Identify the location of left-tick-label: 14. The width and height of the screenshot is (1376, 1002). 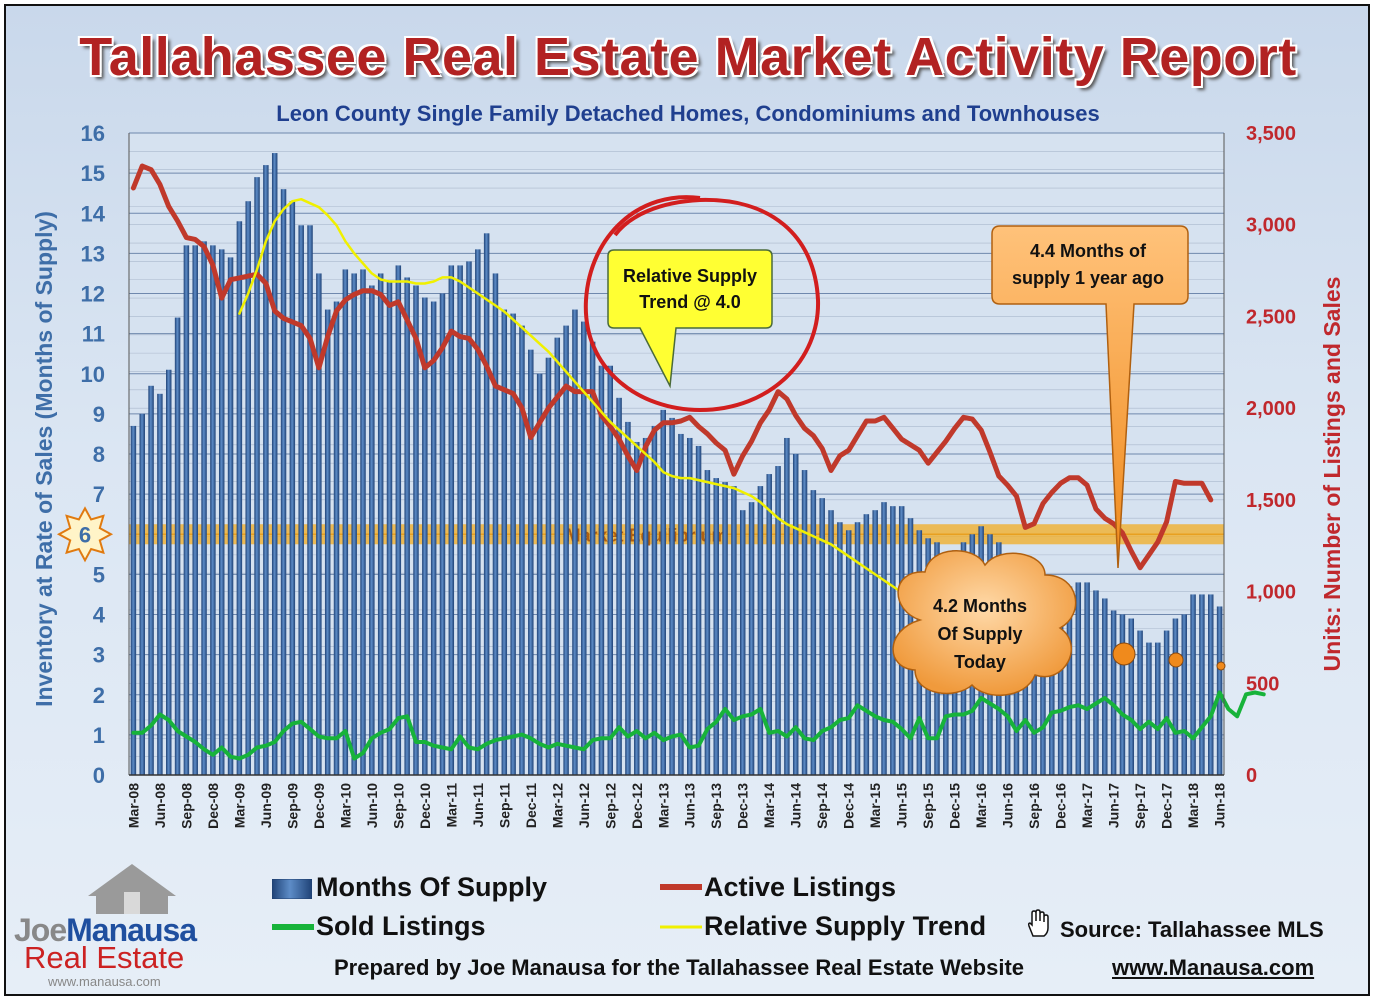
(93, 213).